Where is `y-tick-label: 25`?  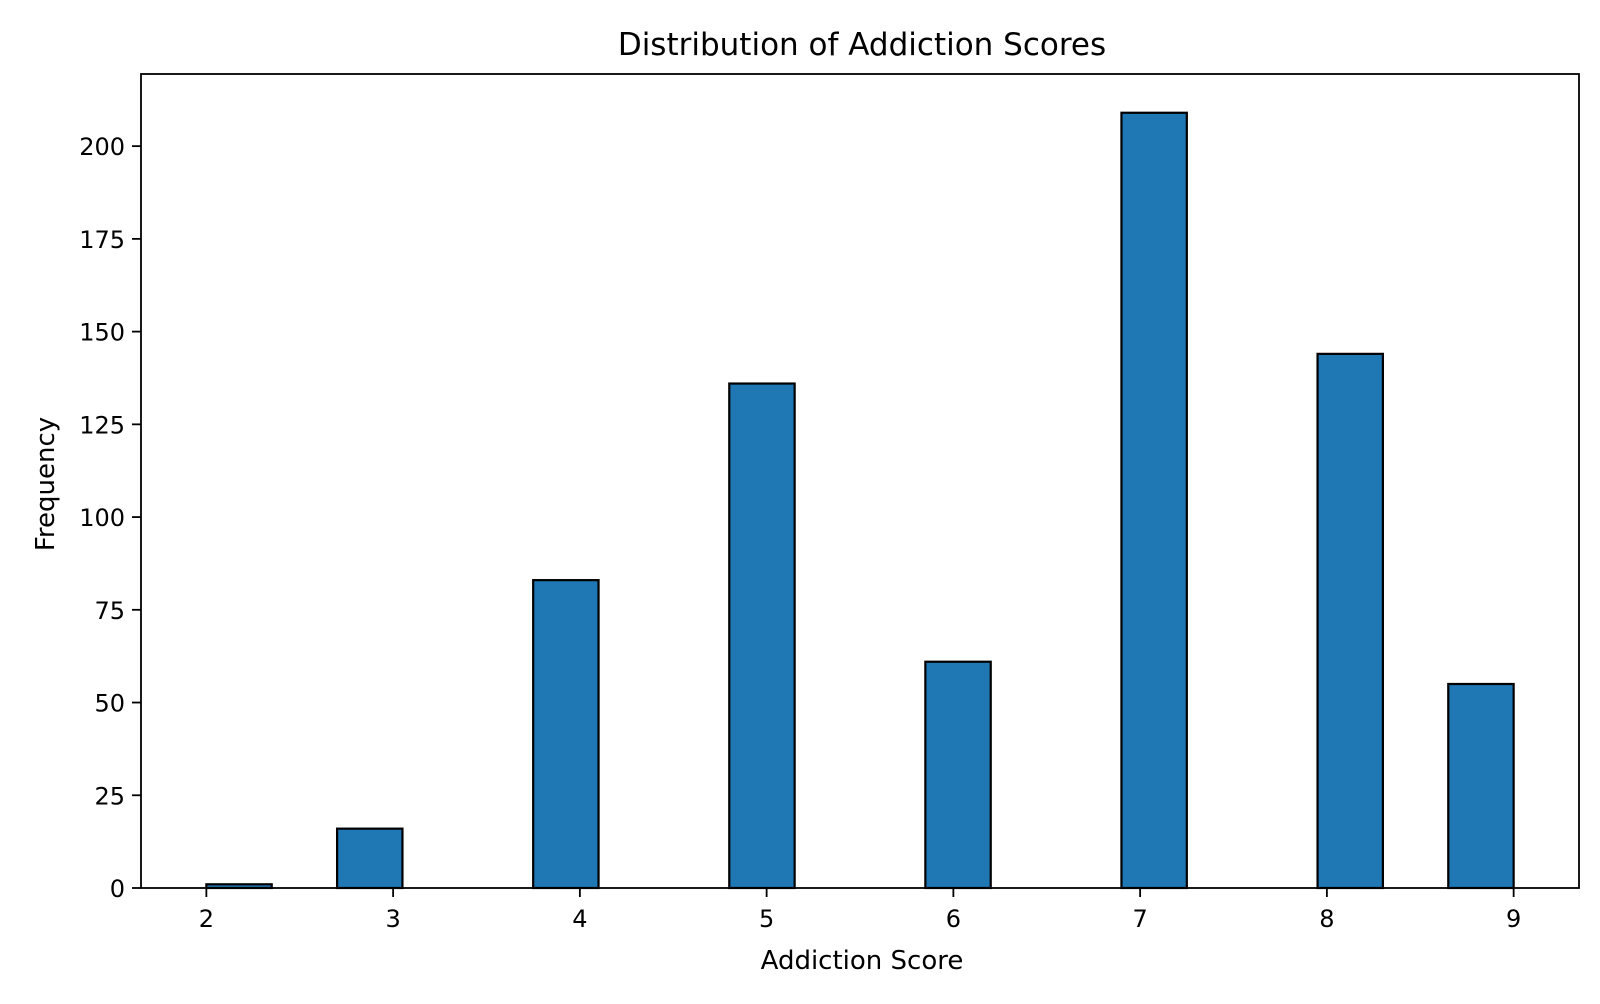
y-tick-label: 25 is located at coordinates (109, 796).